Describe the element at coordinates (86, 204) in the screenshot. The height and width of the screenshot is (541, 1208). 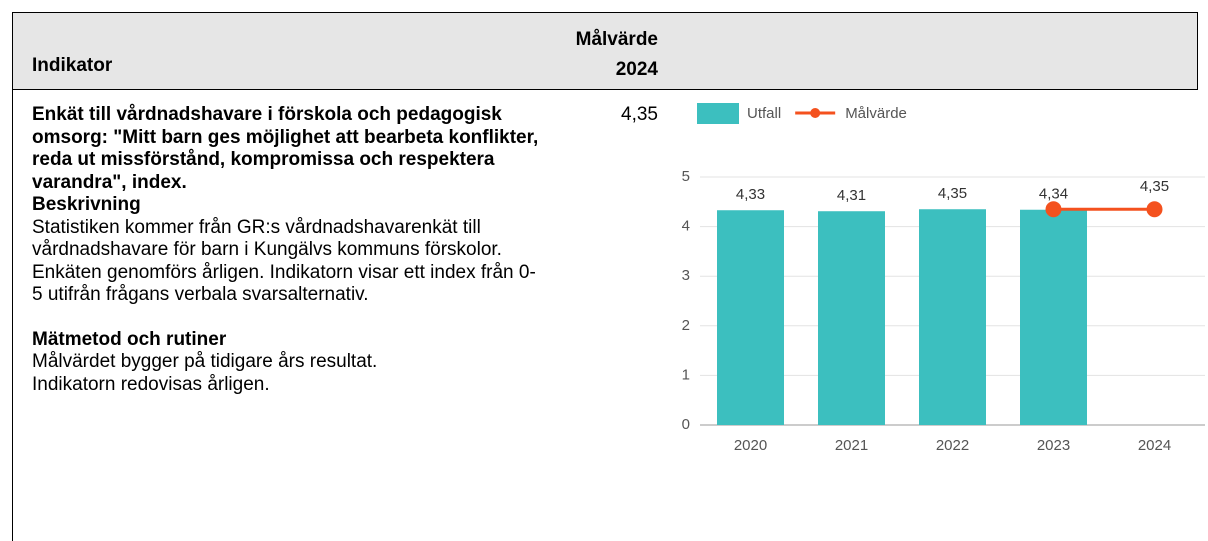
I see `description-heading: Beskrivning` at that location.